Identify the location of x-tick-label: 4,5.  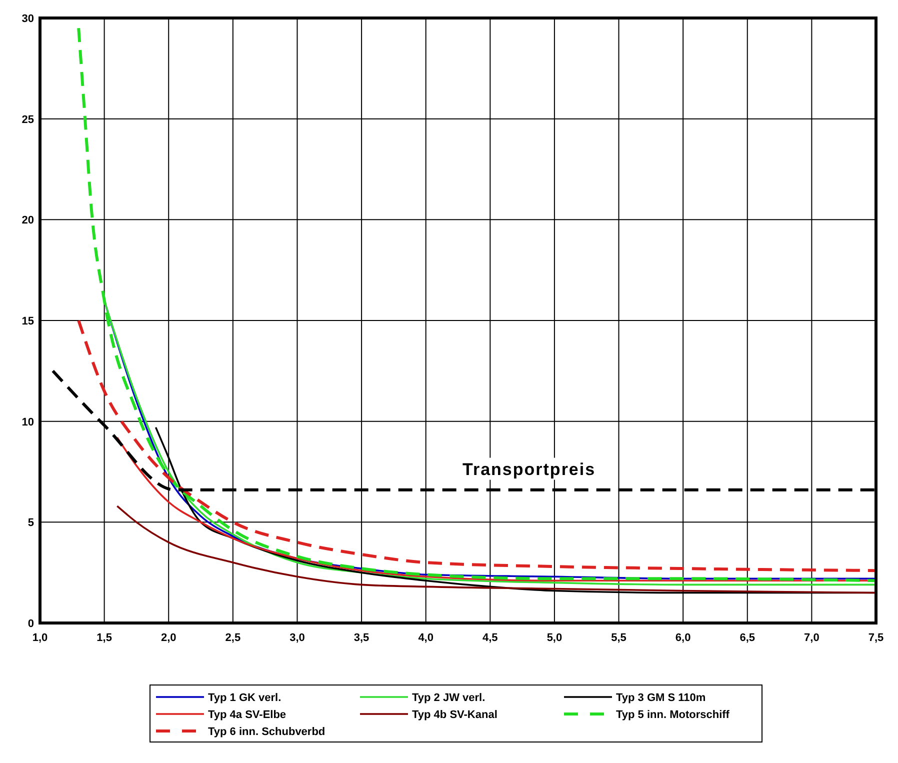
(490, 638).